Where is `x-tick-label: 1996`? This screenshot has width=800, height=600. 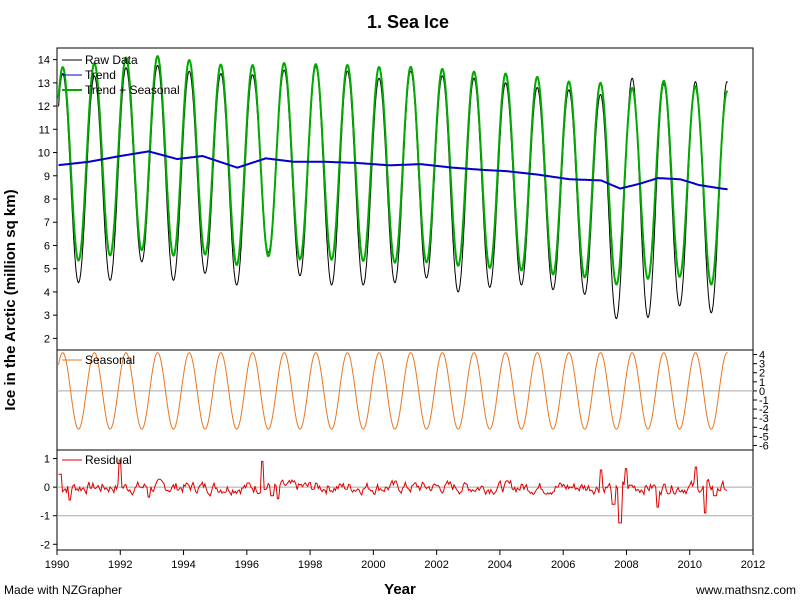 x-tick-label: 1996 is located at coordinates (247, 565).